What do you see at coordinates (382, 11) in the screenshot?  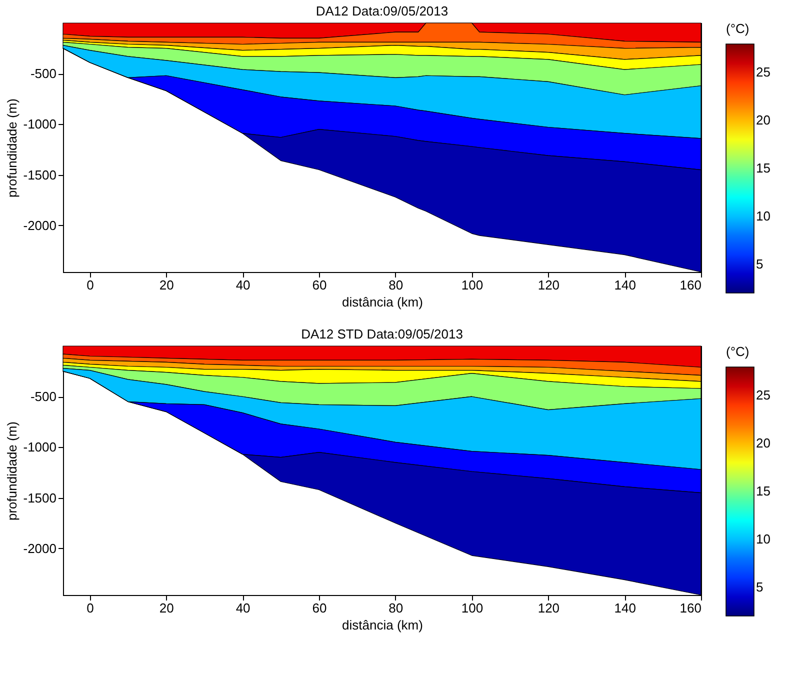 I see `chart-title: DA12 Data:09/05/2013` at bounding box center [382, 11].